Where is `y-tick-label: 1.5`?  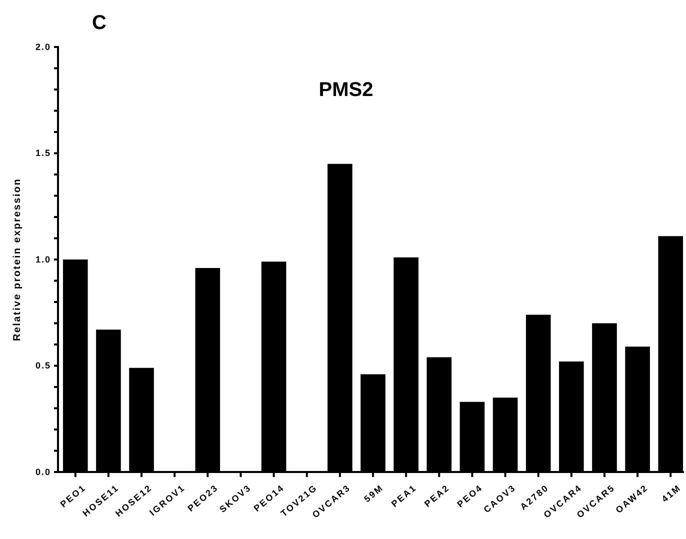
y-tick-label: 1.5 is located at coordinates (43, 153).